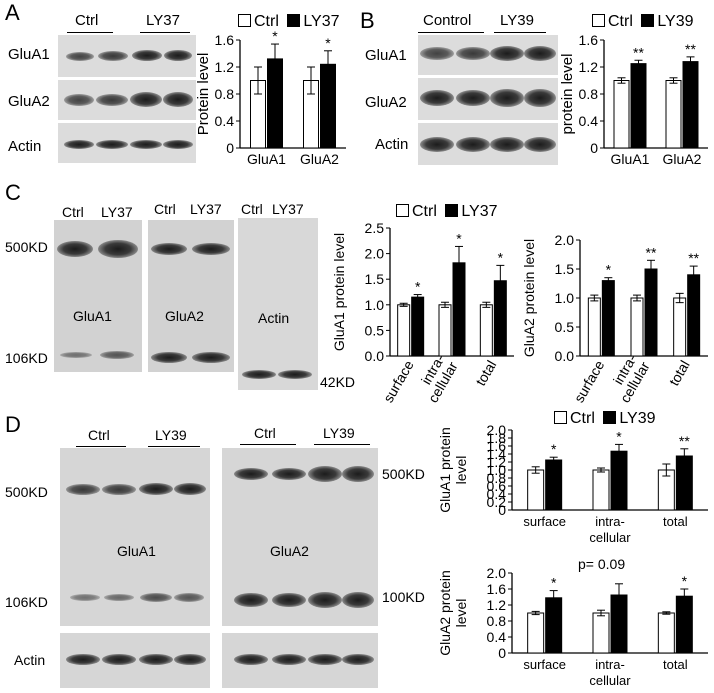 The image size is (714, 693). Describe the element at coordinates (497, 605) in the screenshot. I see `y-tick-label: 1.2` at that location.